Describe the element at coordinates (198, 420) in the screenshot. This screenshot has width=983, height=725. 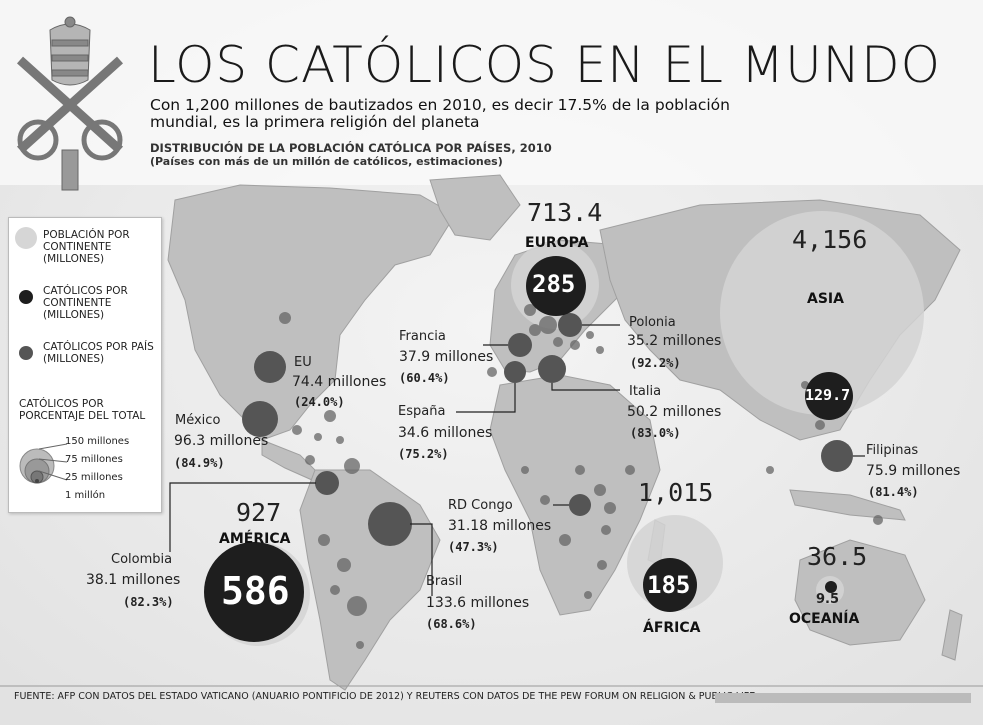
I see `mexico-name: México` at that location.